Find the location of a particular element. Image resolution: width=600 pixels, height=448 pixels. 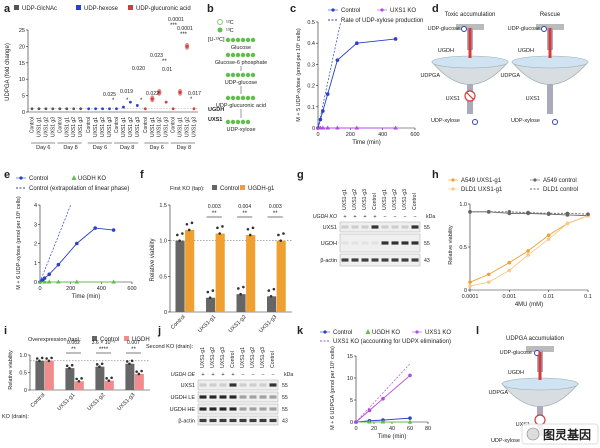

panel-a-legend-0-swatch is located at coordinates (16, 7).